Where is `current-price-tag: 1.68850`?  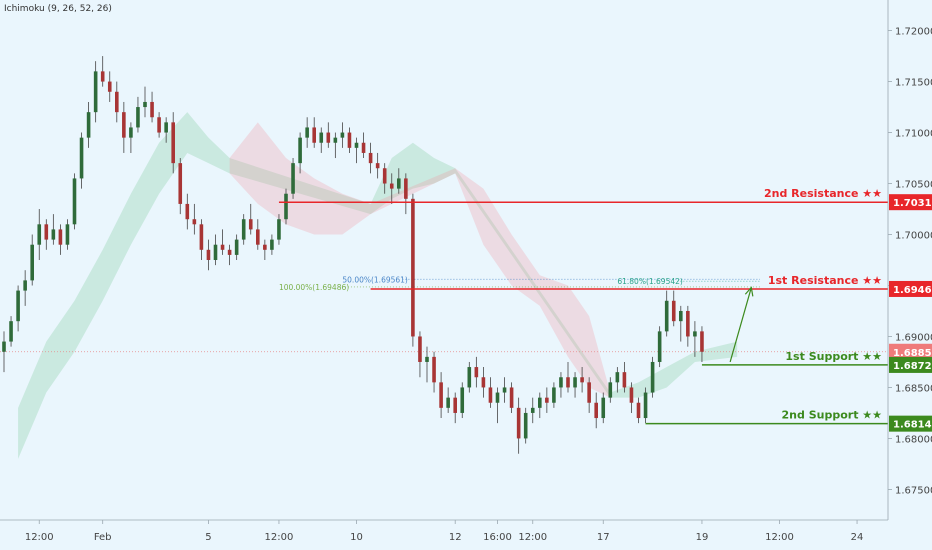
current-price-tag: 1.68850 is located at coordinates (912, 353).